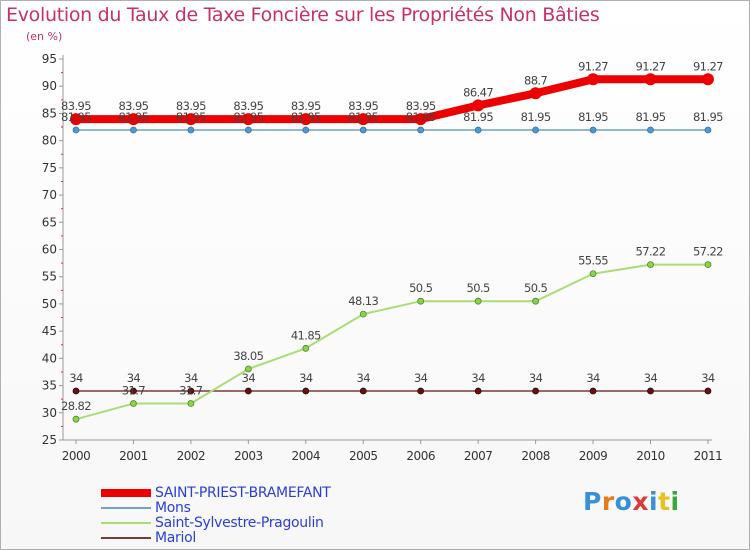 This screenshot has width=750, height=550. I want to click on data-label: 55.55, so click(593, 261).